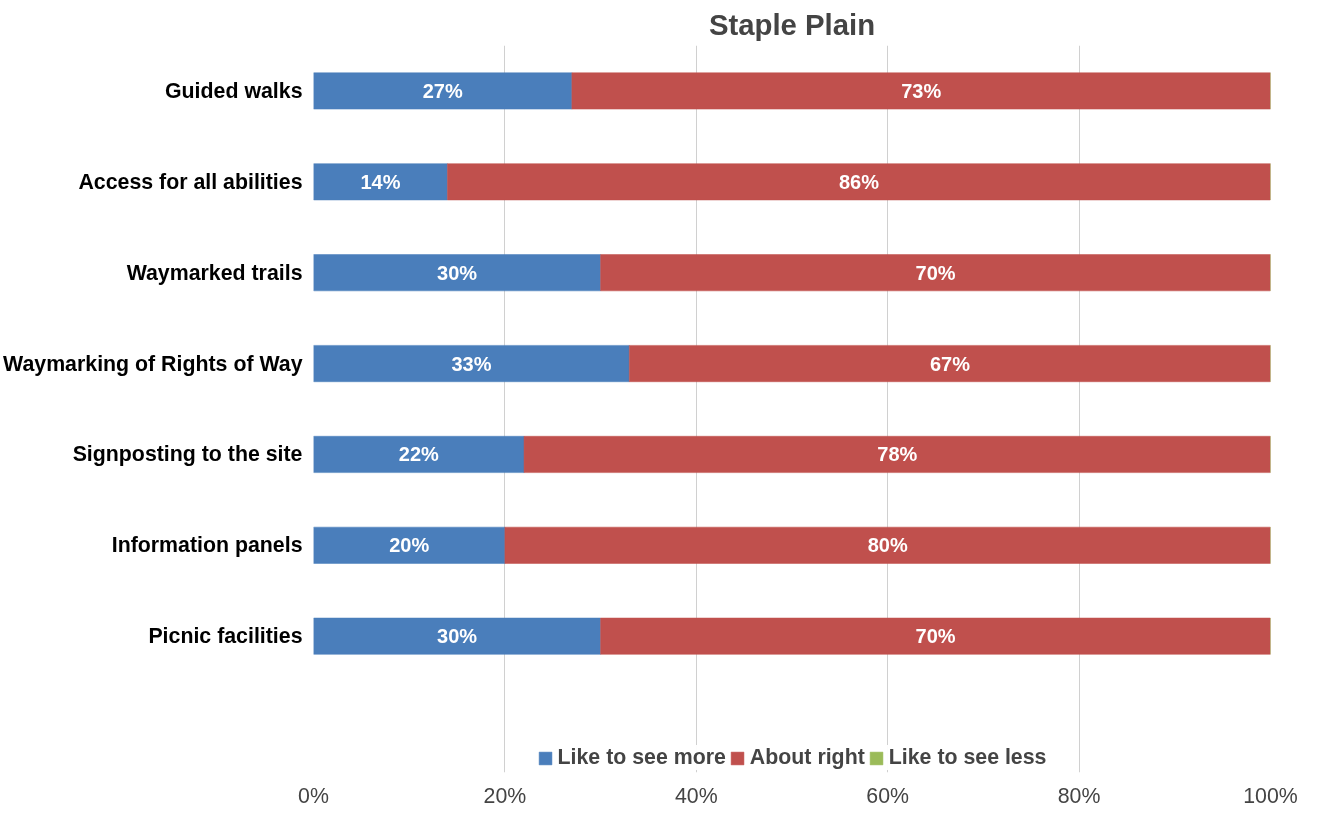  I want to click on data-label: 20%, so click(409, 545).